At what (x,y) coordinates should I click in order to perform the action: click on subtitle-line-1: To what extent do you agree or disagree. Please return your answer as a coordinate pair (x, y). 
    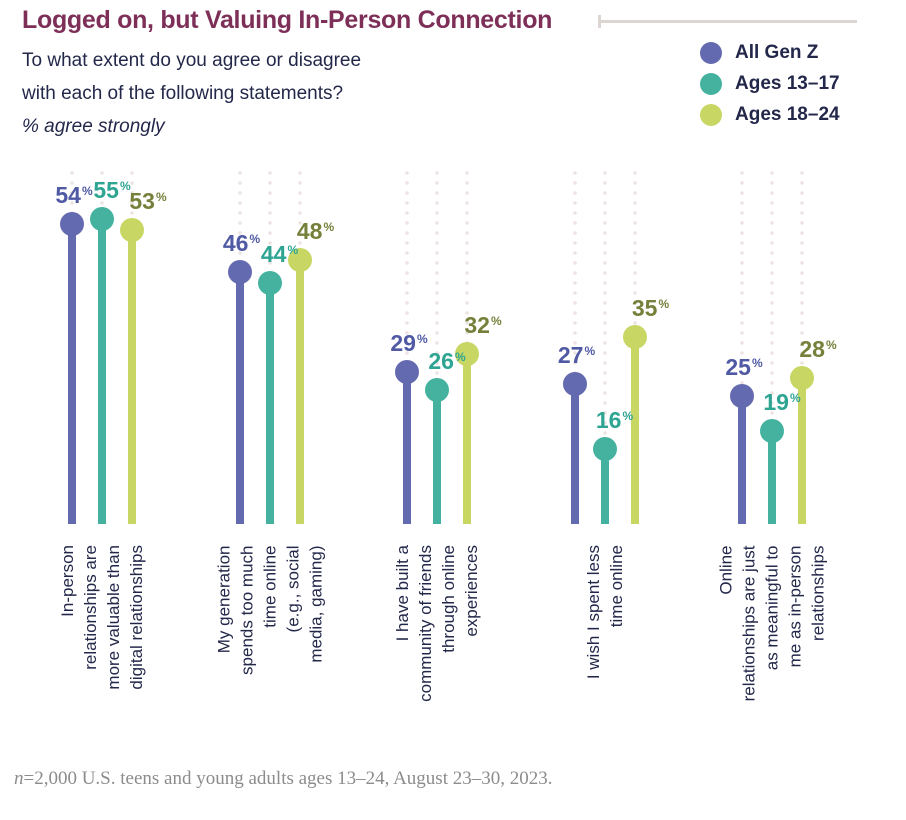
    Looking at the image, I should click on (192, 60).